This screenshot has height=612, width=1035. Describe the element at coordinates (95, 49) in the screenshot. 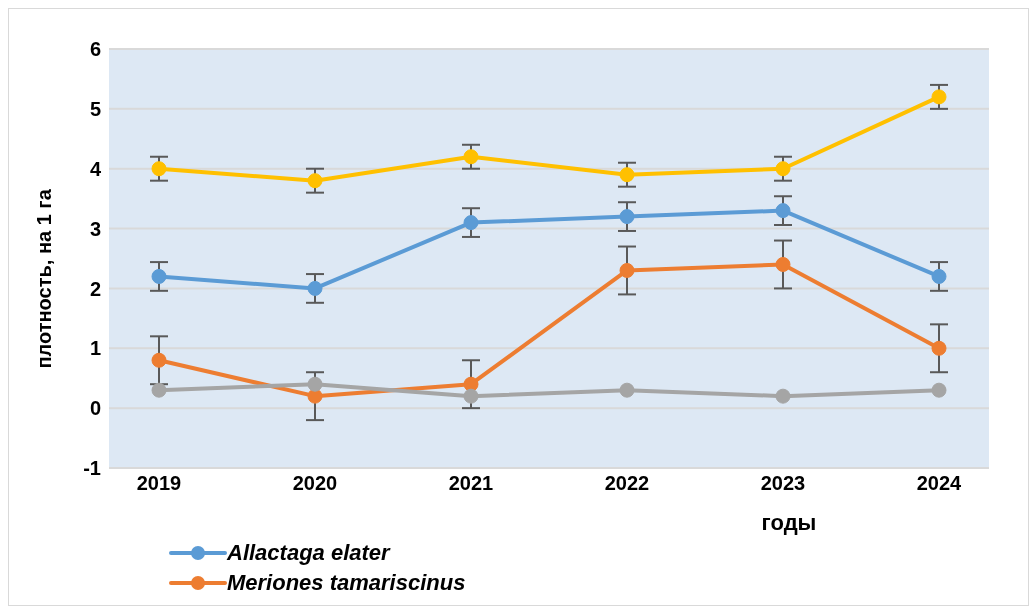

I see `y-tick-label: 6` at that location.